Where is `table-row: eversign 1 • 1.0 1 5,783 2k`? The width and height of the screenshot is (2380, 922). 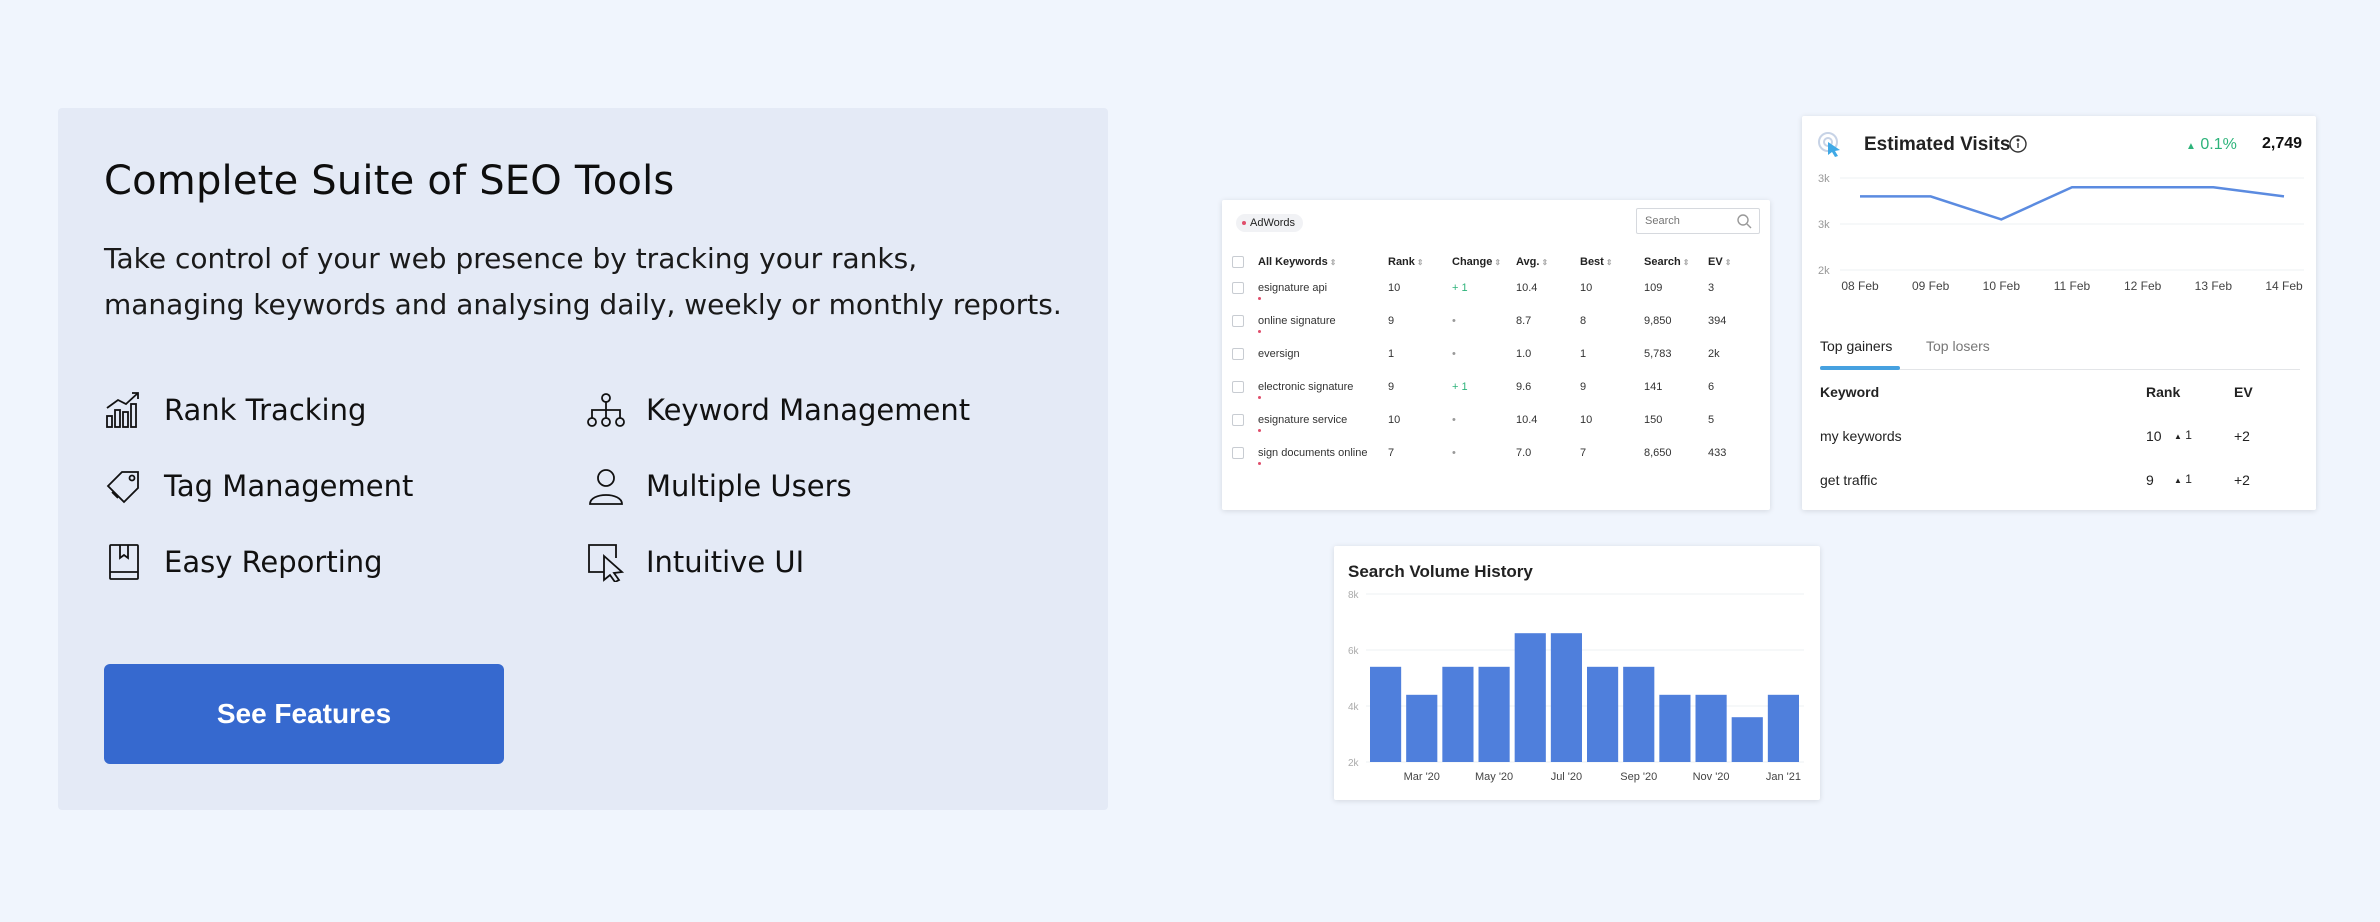 table-row: eversign 1 • 1.0 1 5,783 2k is located at coordinates (1497, 356).